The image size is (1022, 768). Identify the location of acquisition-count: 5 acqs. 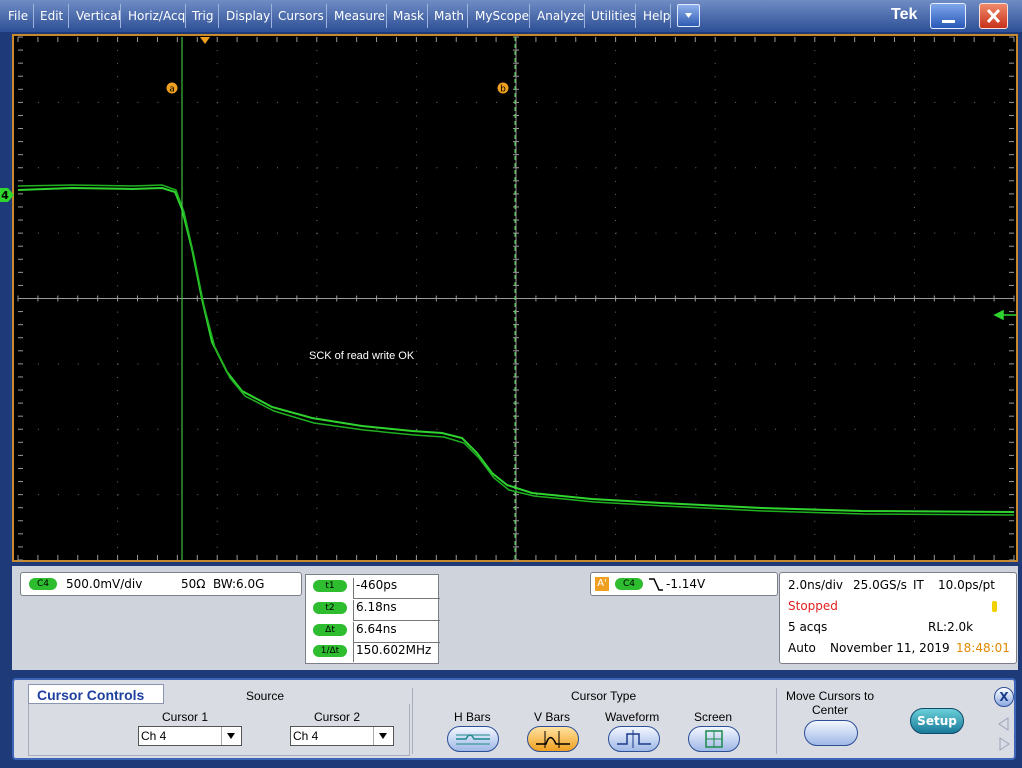
(808, 627).